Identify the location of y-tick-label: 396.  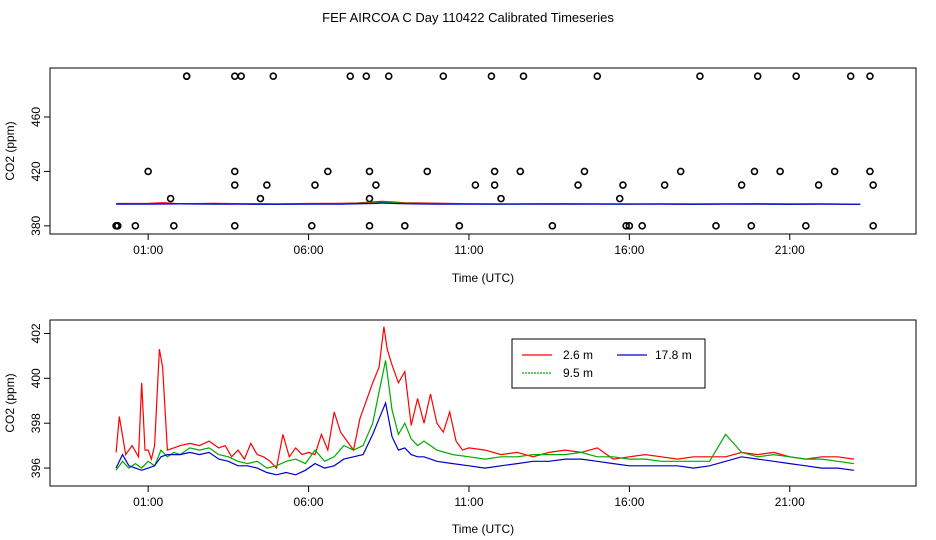
(36, 468).